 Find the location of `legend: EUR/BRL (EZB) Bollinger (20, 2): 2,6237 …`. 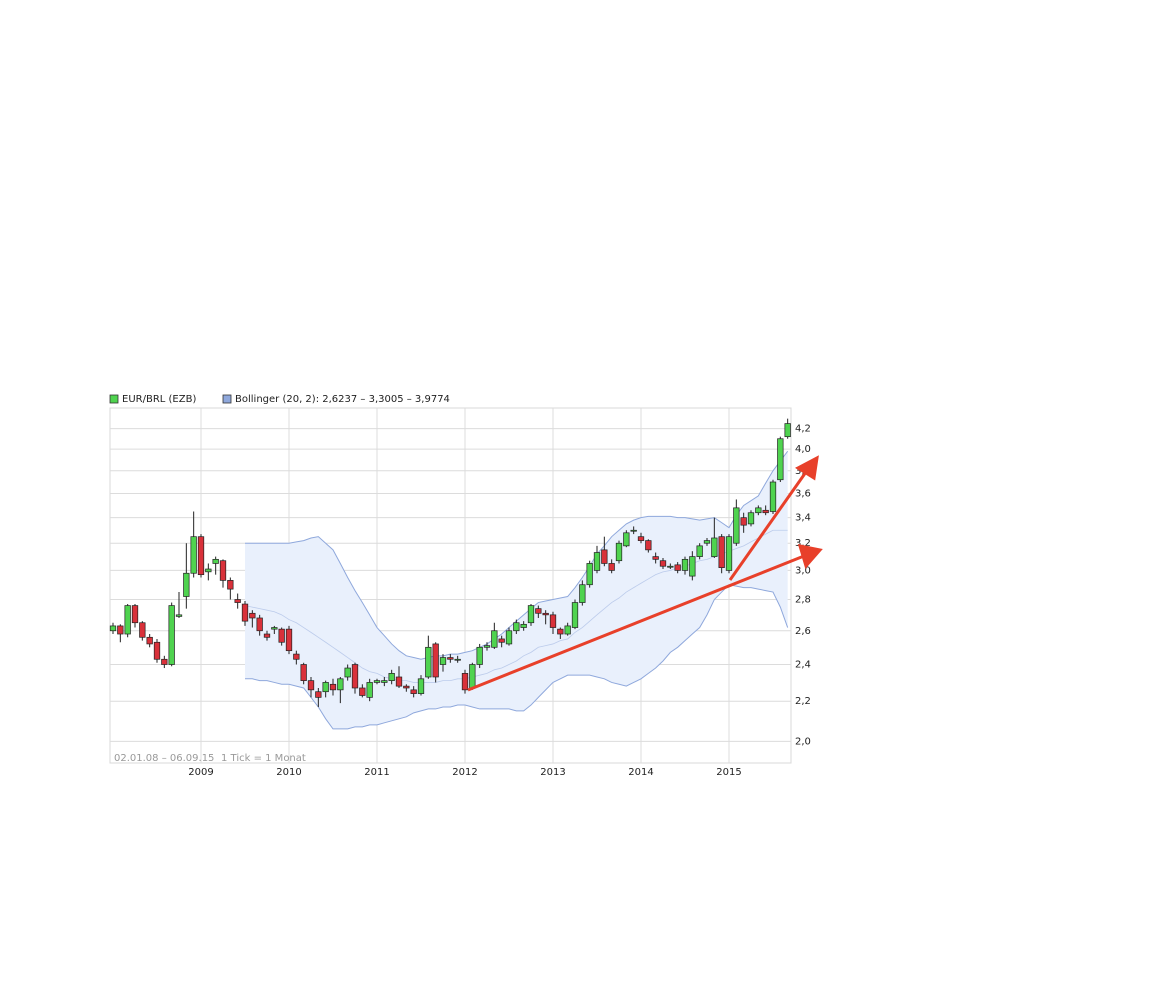

legend: EUR/BRL (EZB) Bollinger (20, 2): 2,6237 … is located at coordinates (279, 399).